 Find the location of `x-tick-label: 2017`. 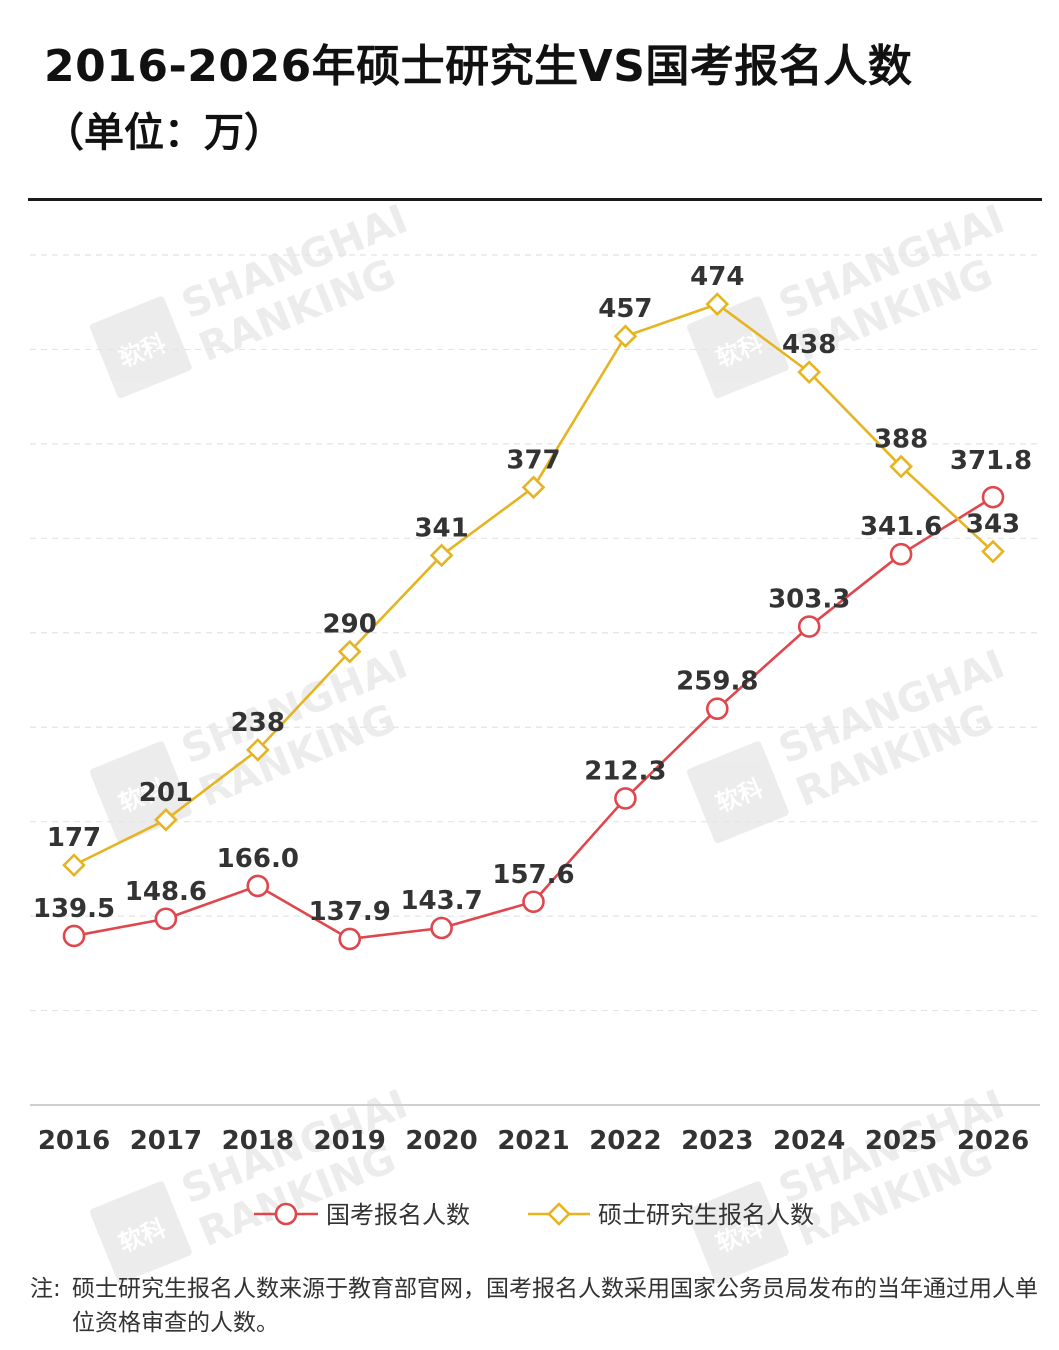

x-tick-label: 2017 is located at coordinates (166, 1141).